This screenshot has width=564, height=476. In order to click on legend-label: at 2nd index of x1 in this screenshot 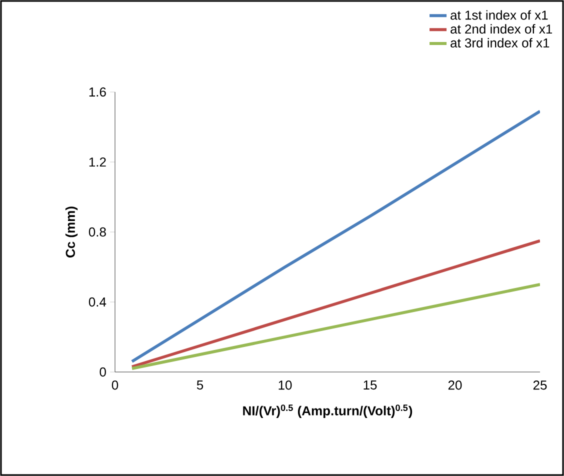, I will do `click(501, 29)`.